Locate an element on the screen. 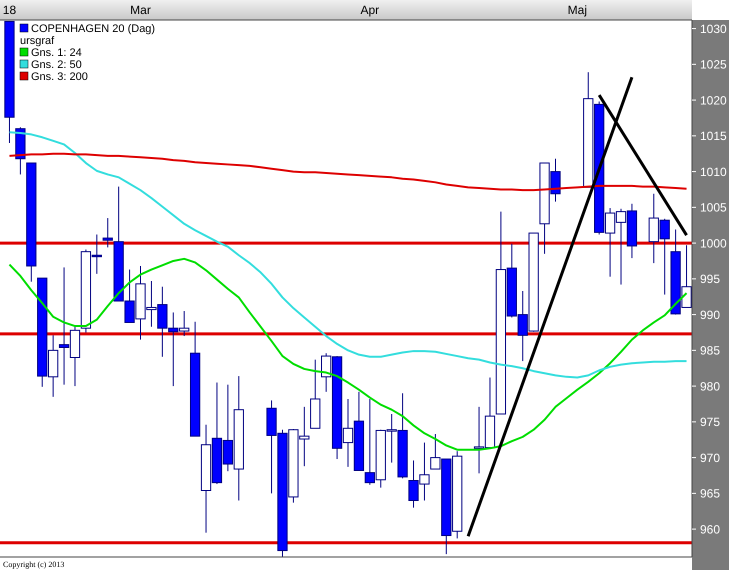 The height and width of the screenshot is (570, 729). y-tick-label: 1030 is located at coordinates (714, 29).